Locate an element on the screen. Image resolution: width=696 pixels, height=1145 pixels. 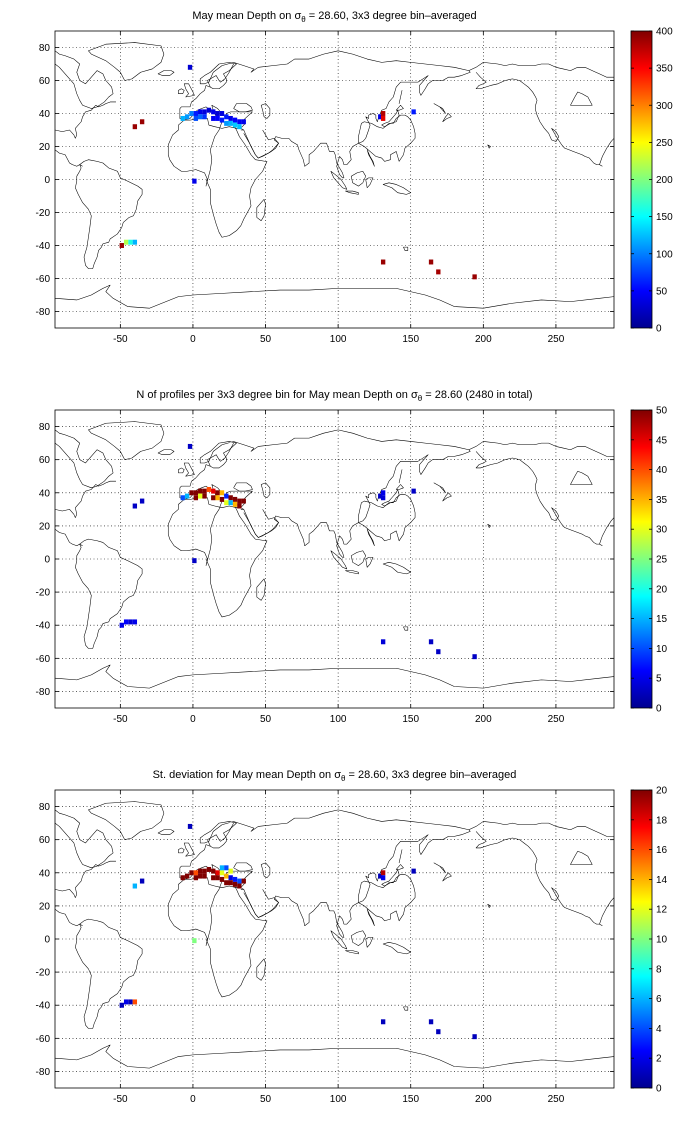
colorbar-tick-label: 100 is located at coordinates (664, 254).